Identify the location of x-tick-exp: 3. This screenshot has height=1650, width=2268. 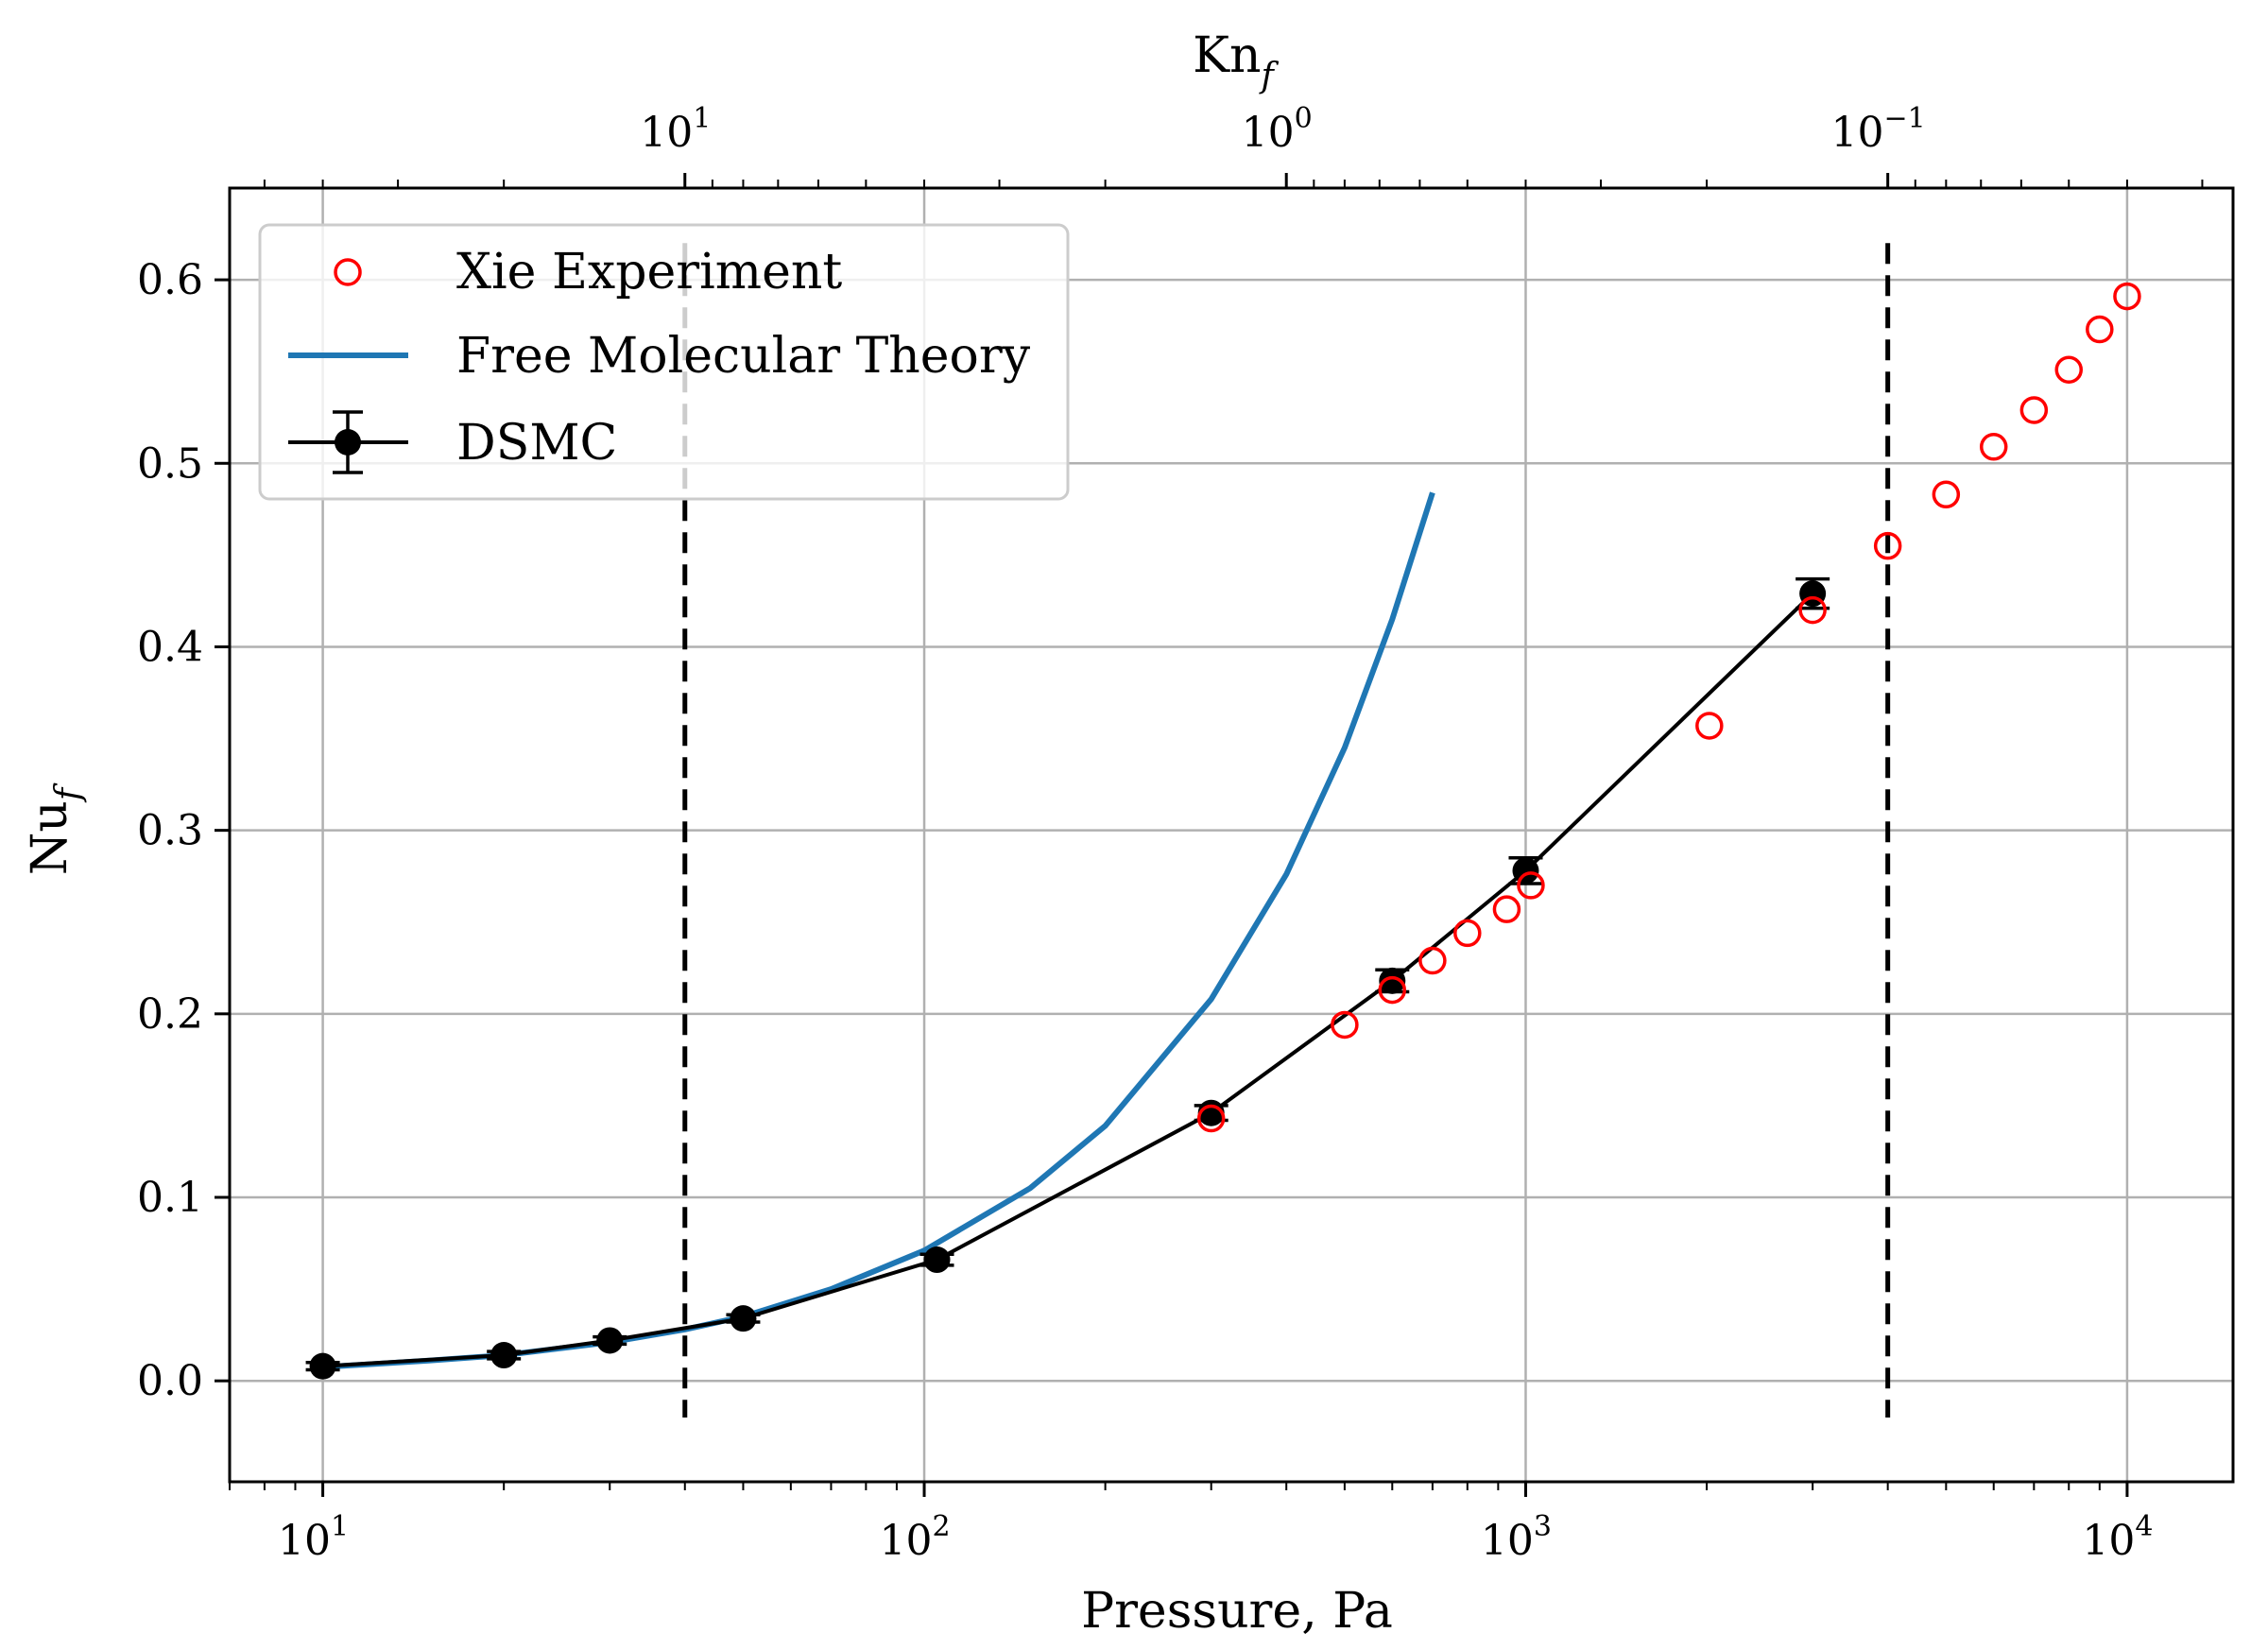
(1543, 1526).